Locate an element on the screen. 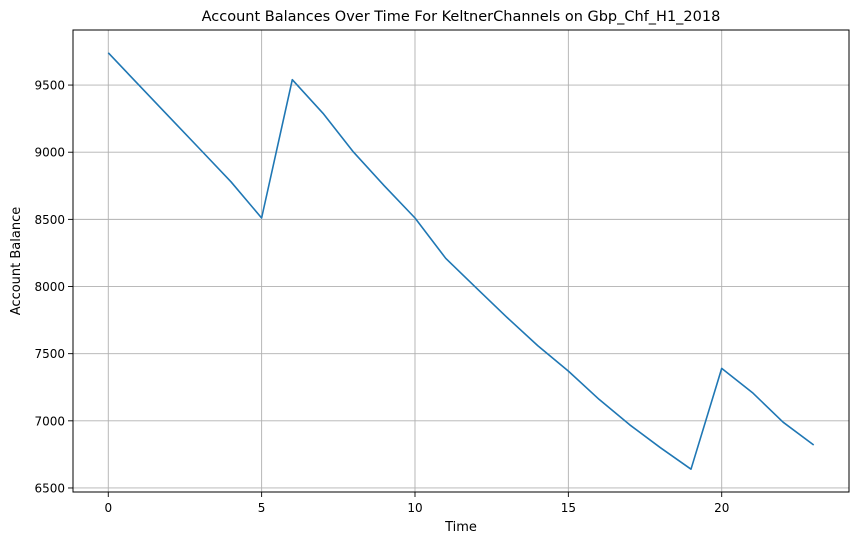 The image size is (859, 545). x-tick-label: 20 is located at coordinates (721, 508).